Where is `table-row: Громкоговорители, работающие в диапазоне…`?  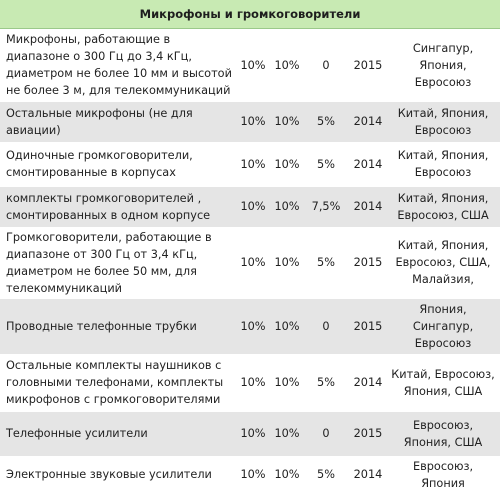
table-row: Громкоговорители, работающие в диапазоне… is located at coordinates (250, 262).